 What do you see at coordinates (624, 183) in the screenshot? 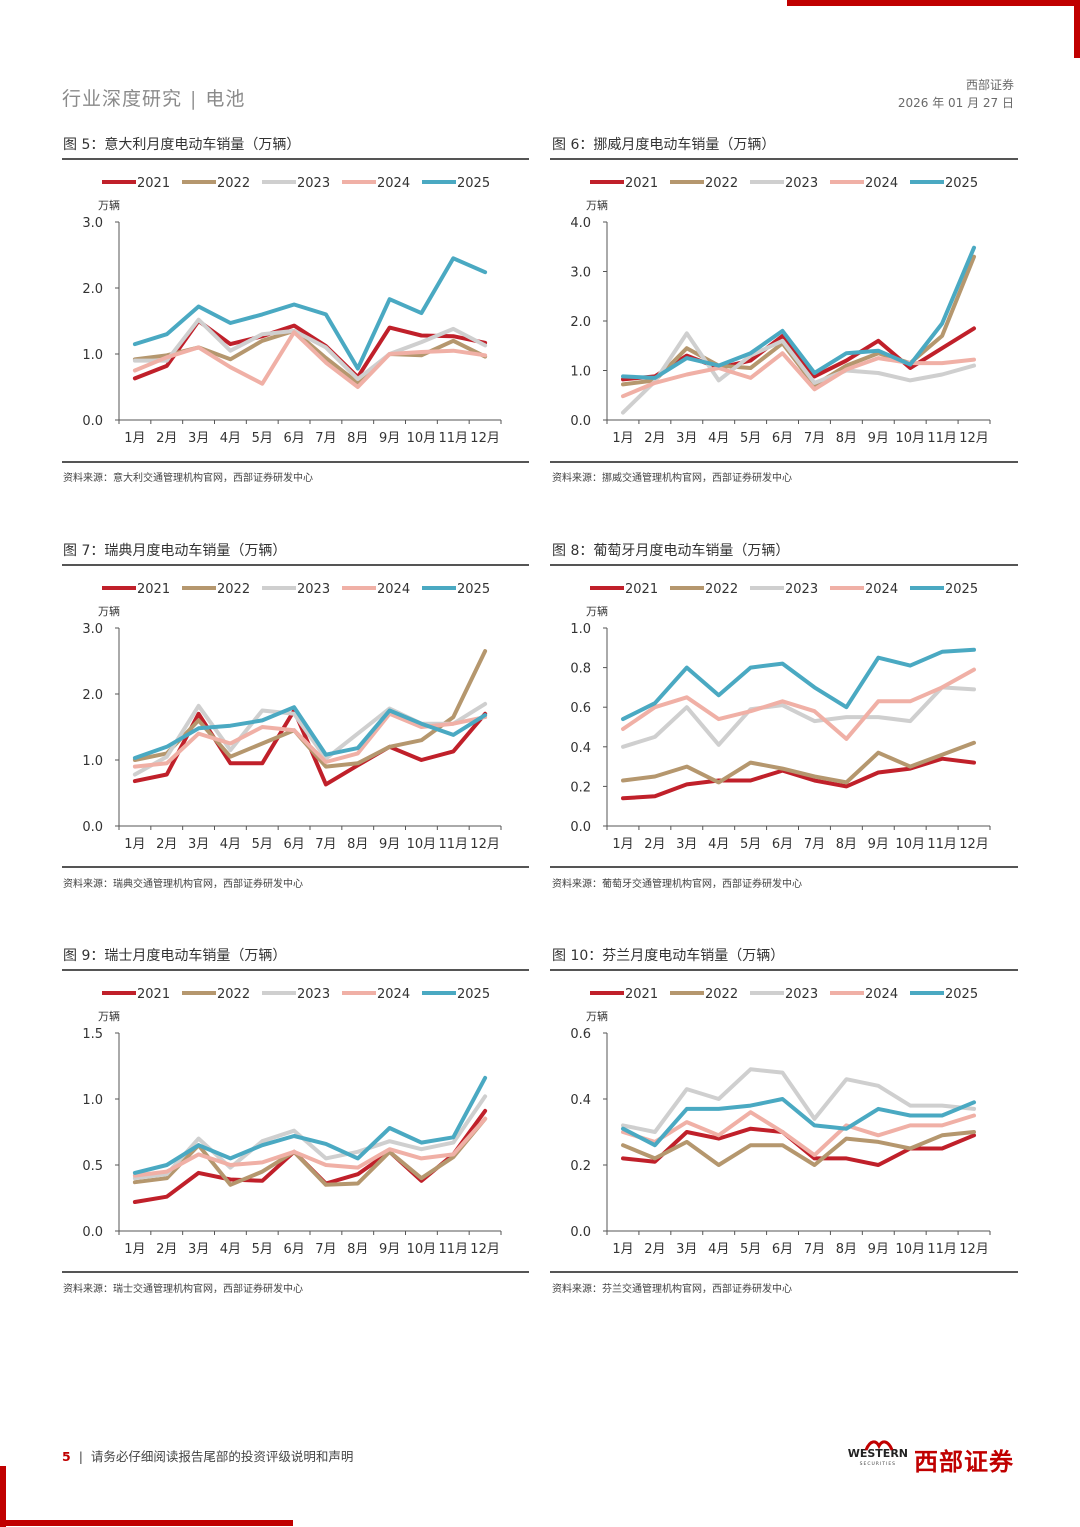
I see `legend-item-2021: 2021` at bounding box center [624, 183].